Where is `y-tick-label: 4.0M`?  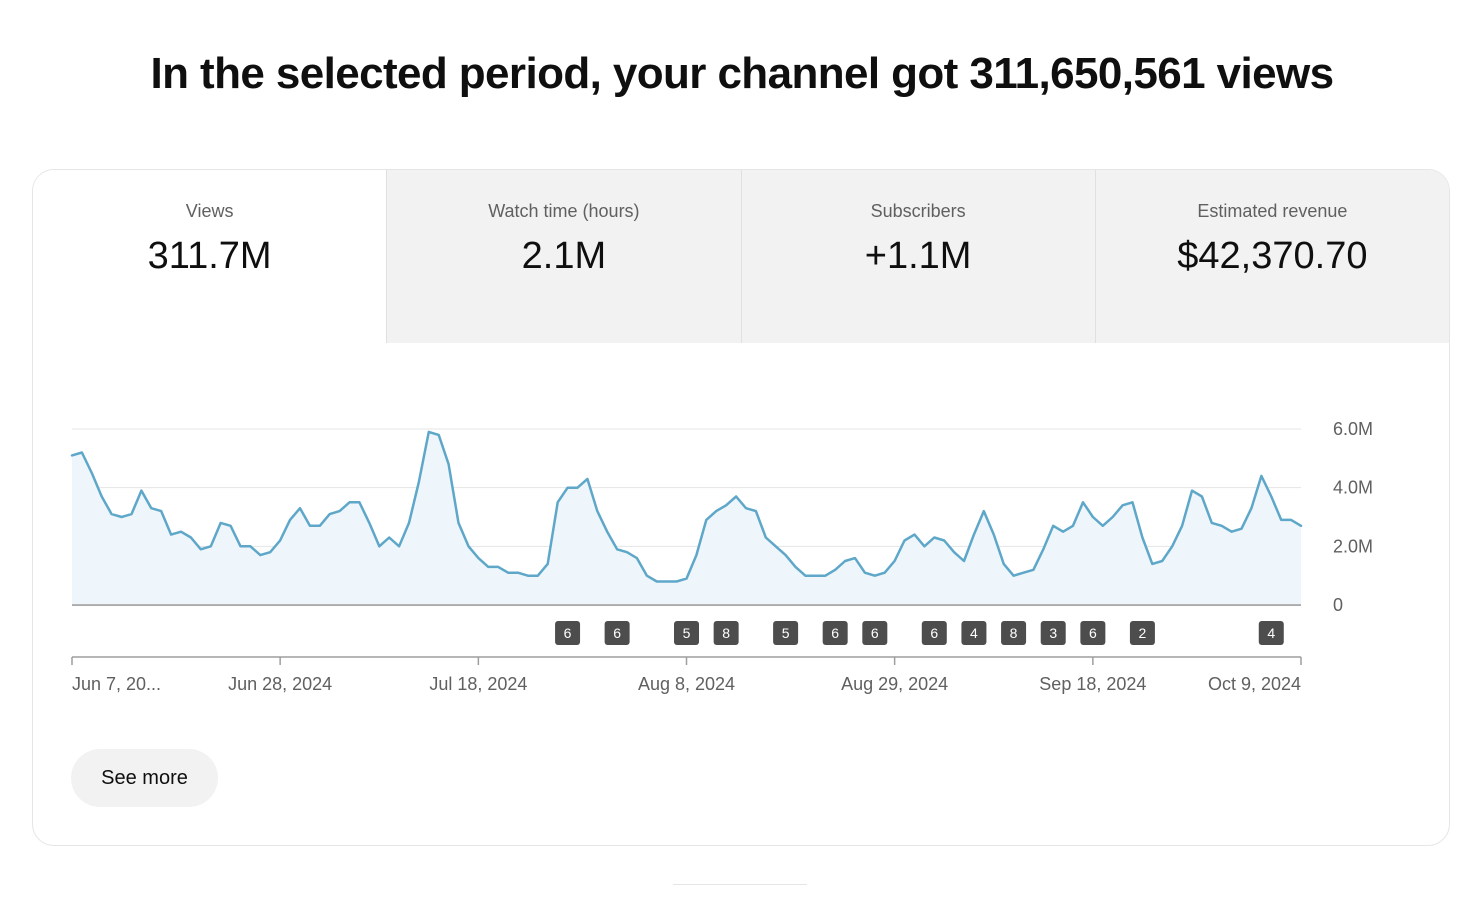
y-tick-label: 4.0M is located at coordinates (1353, 488).